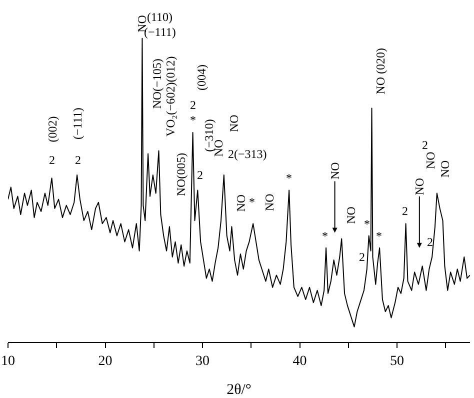  Describe the element at coordinates (141, 23) in the screenshot. I see `text: NO` at that location.